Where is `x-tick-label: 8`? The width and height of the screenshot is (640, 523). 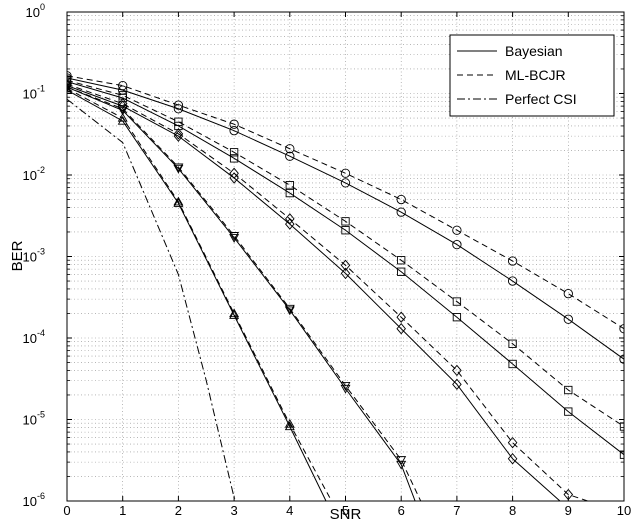 x-tick-label: 8 is located at coordinates (512, 510).